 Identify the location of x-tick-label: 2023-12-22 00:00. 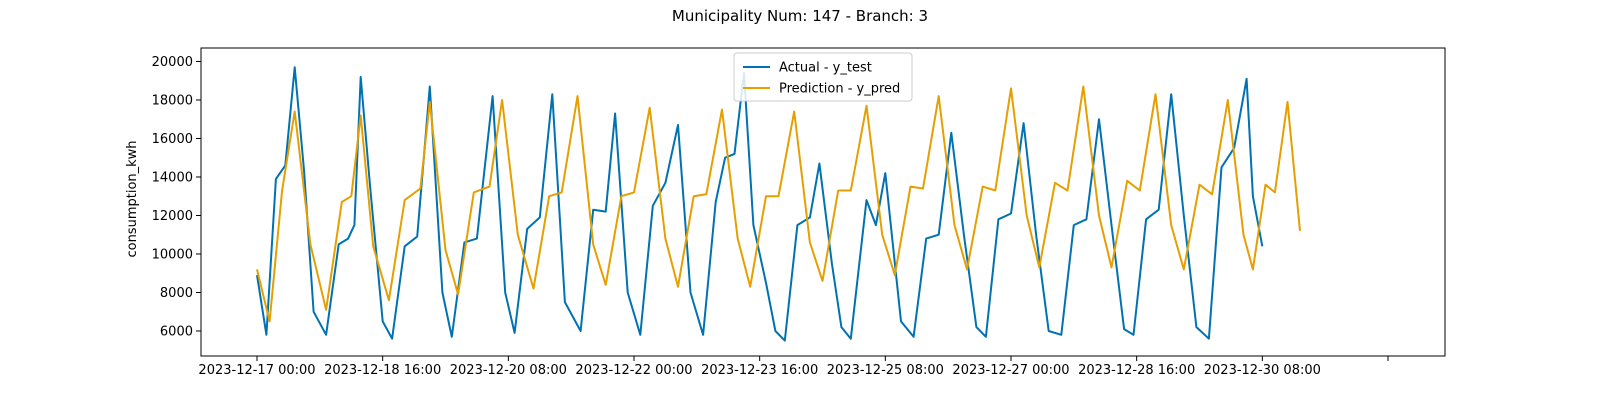
(633, 370).